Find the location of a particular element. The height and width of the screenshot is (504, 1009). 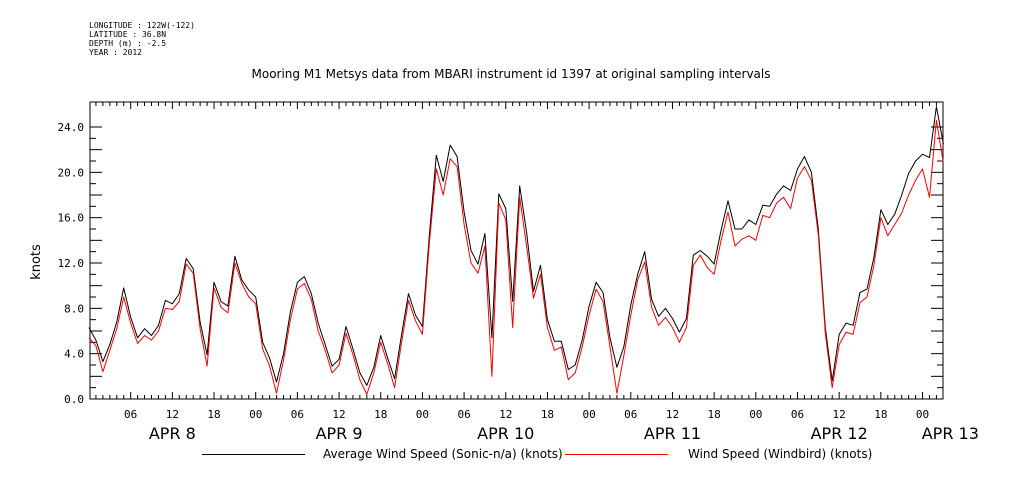

year-text: YEAR : 2012 is located at coordinates (115, 52).